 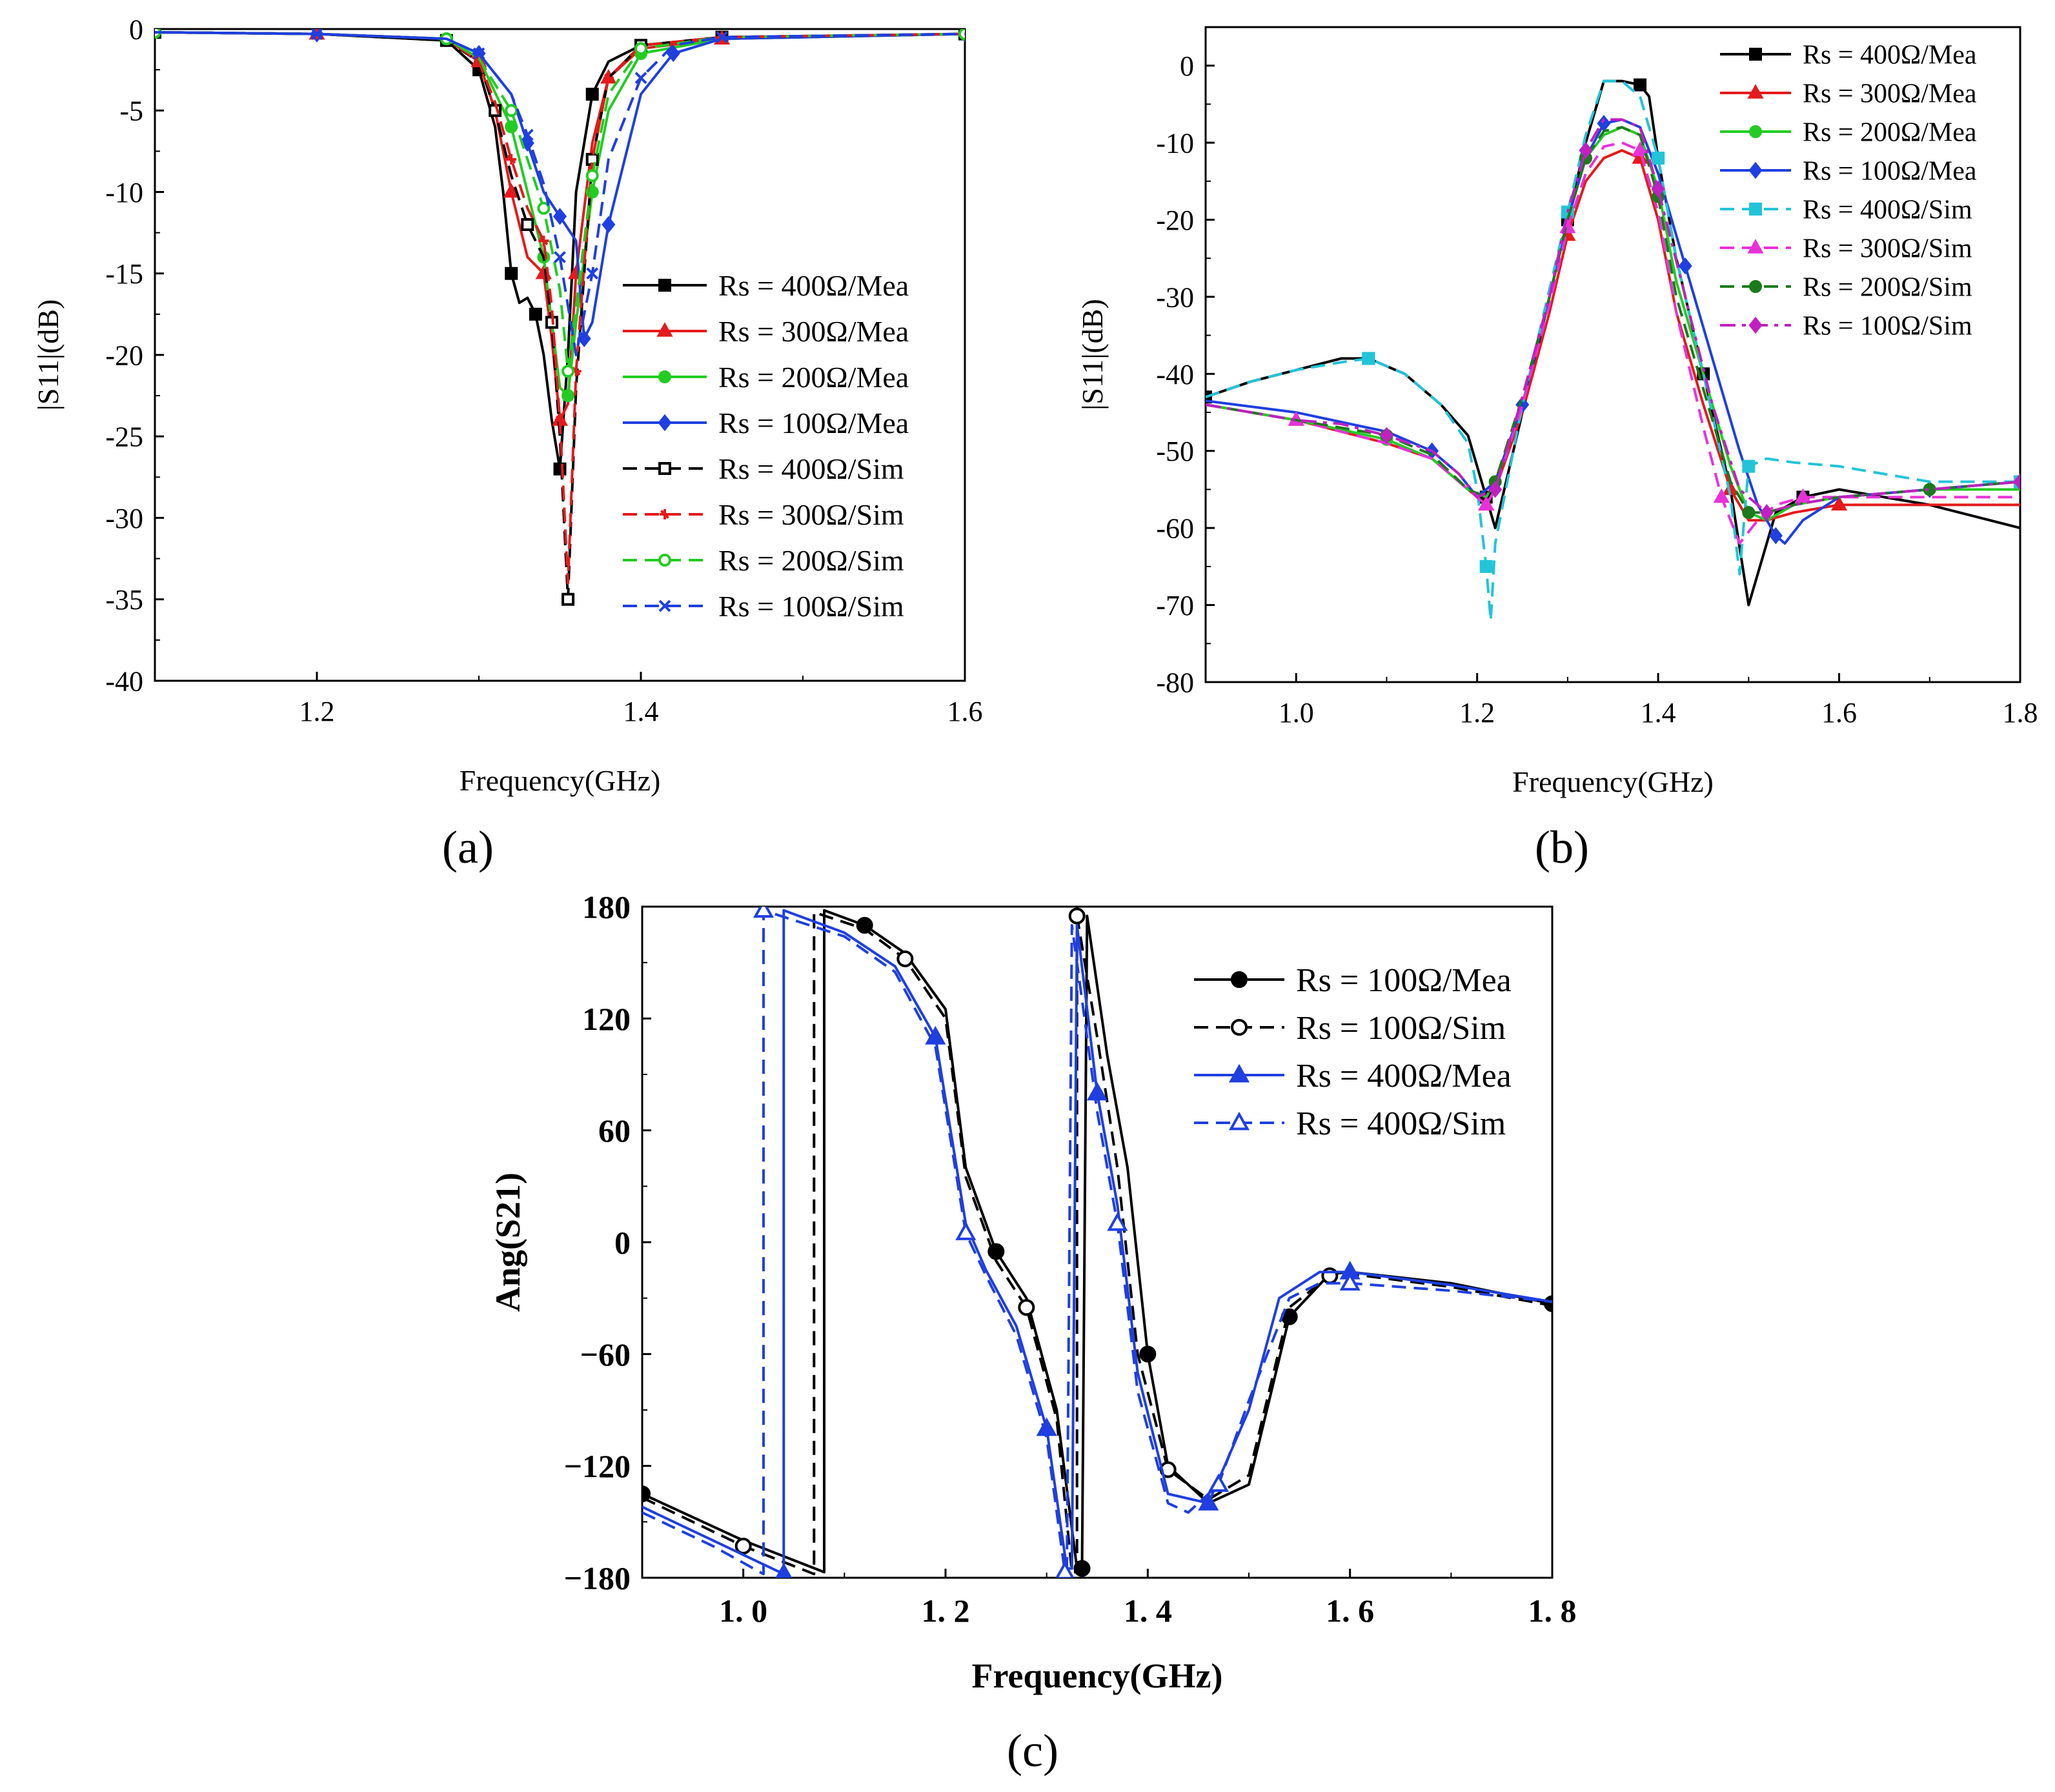 I want to click on series-layer, so click(x=560, y=317).